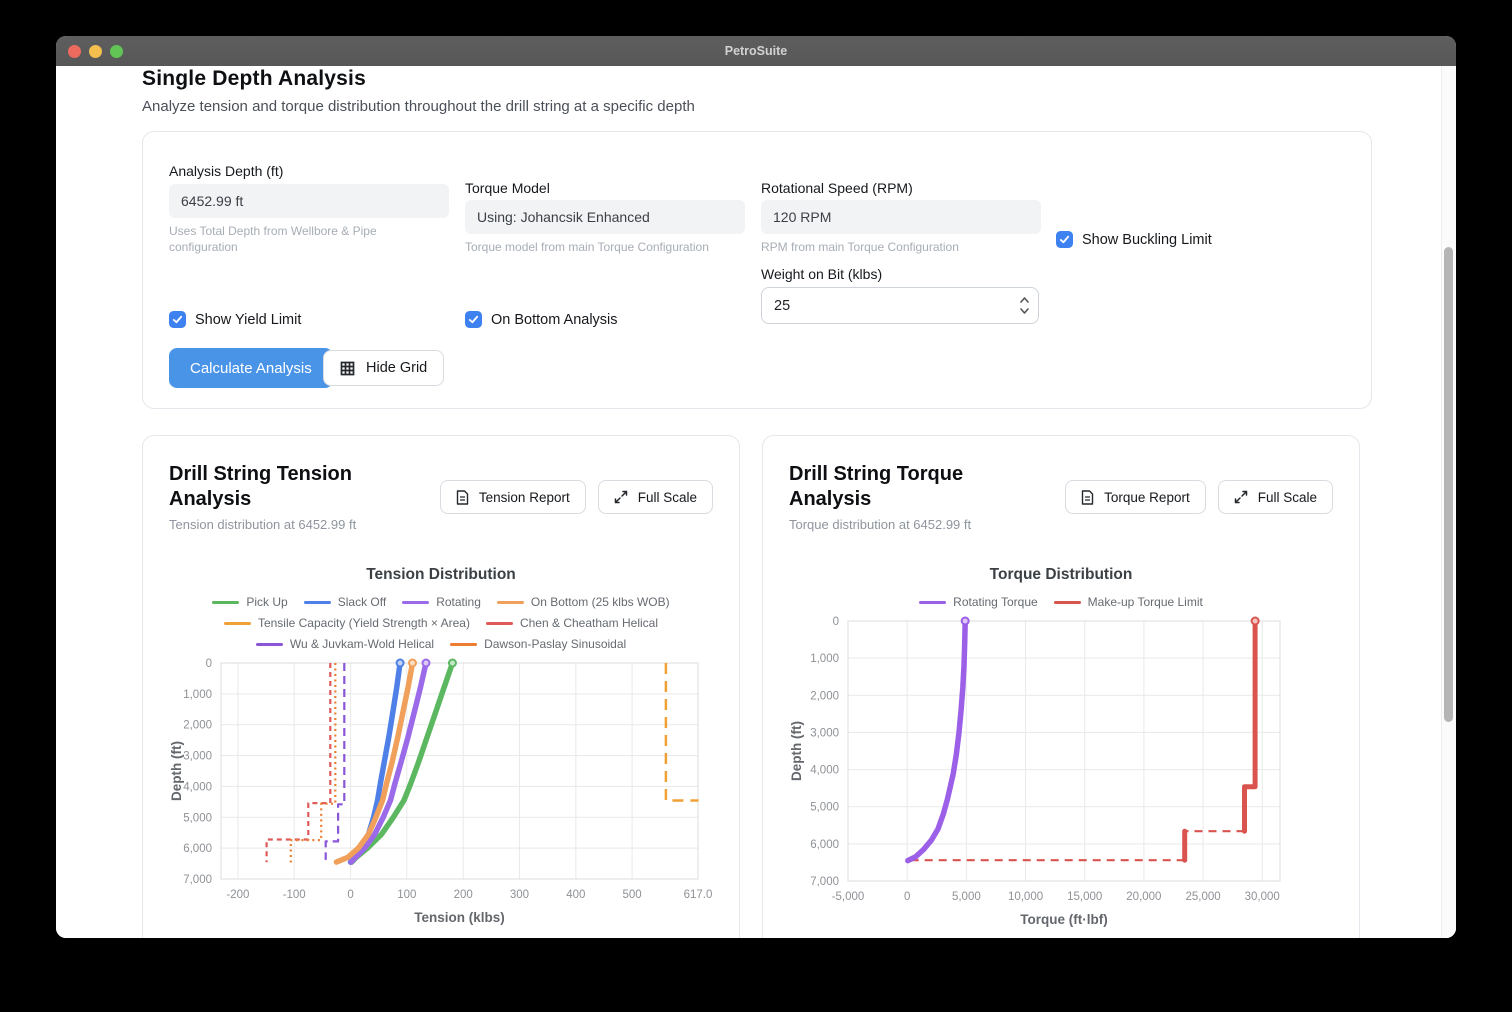 This screenshot has width=1512, height=1012. What do you see at coordinates (1134, 239) in the screenshot?
I see `show-buckling-limit-checkbox: Show Buckling Limit` at bounding box center [1134, 239].